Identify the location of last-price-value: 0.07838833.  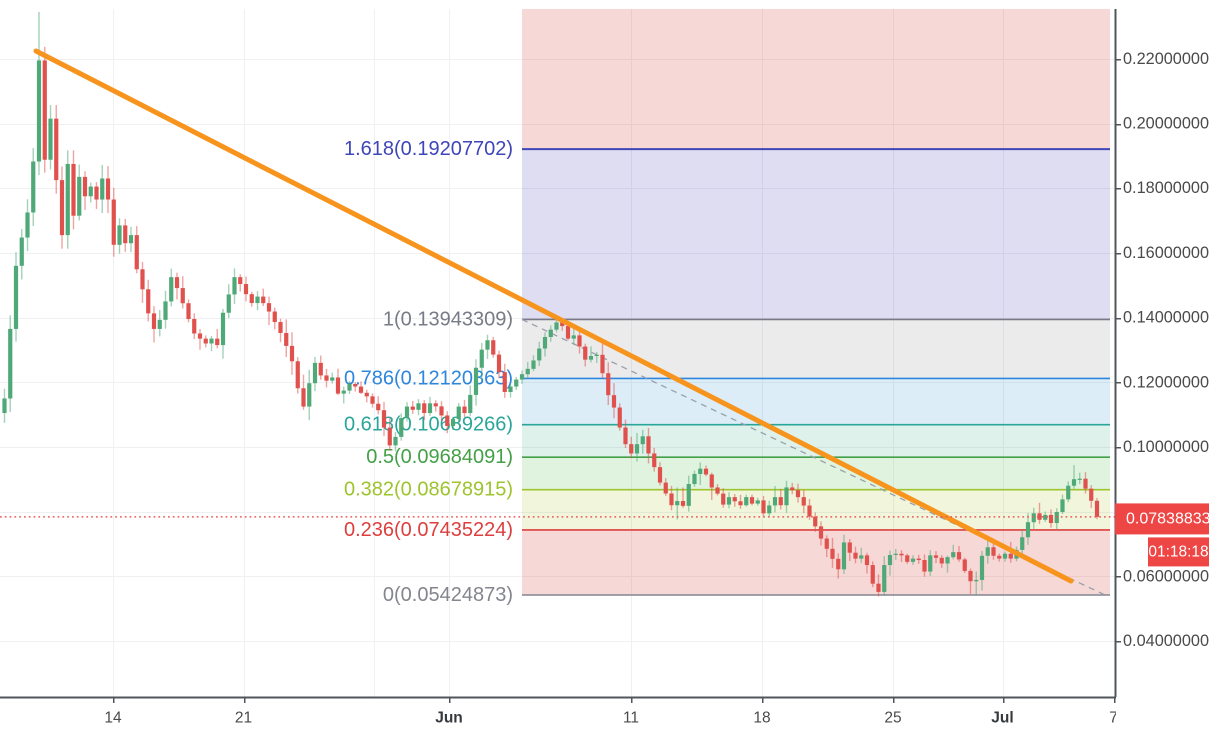
(1168, 518).